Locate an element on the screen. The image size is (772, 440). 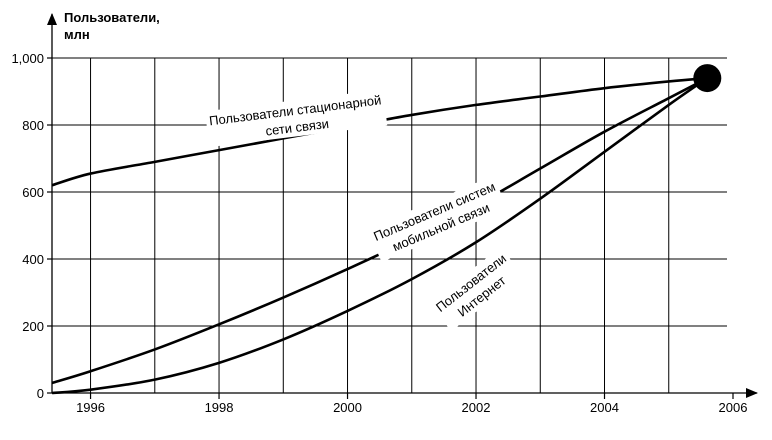
fixed-line-users-label-background is located at coordinates (296, 118).